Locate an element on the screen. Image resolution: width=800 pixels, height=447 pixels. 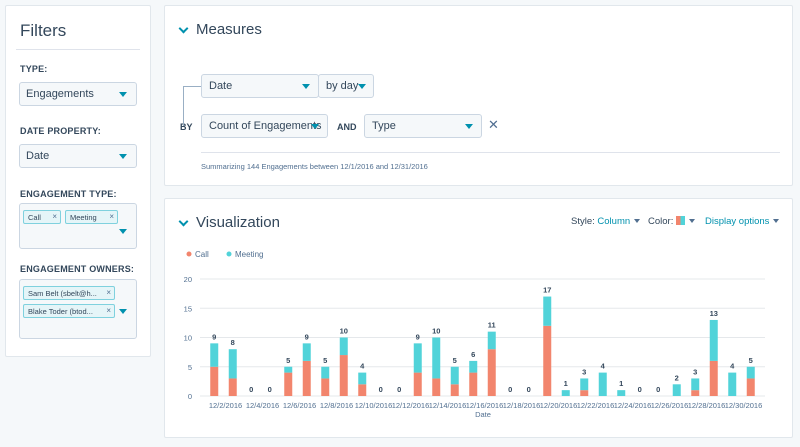
date-property-select: Date is located at coordinates (78, 156).